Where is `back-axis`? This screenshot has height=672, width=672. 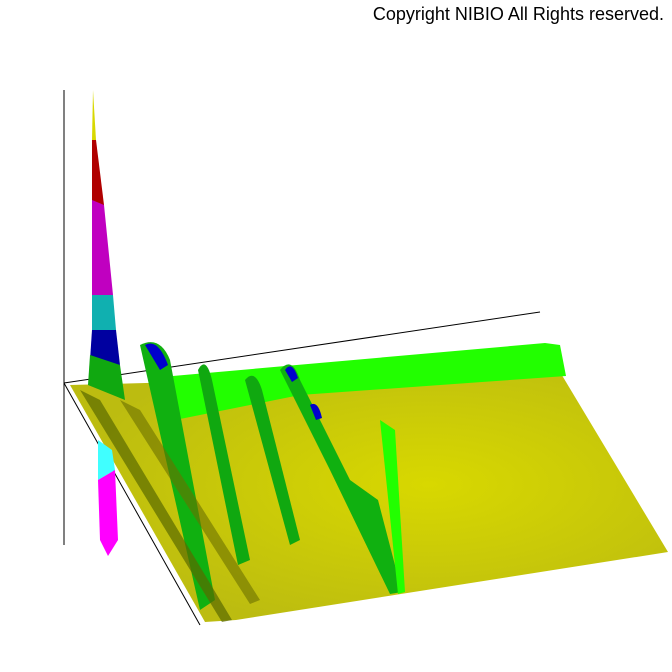 back-axis is located at coordinates (302, 347).